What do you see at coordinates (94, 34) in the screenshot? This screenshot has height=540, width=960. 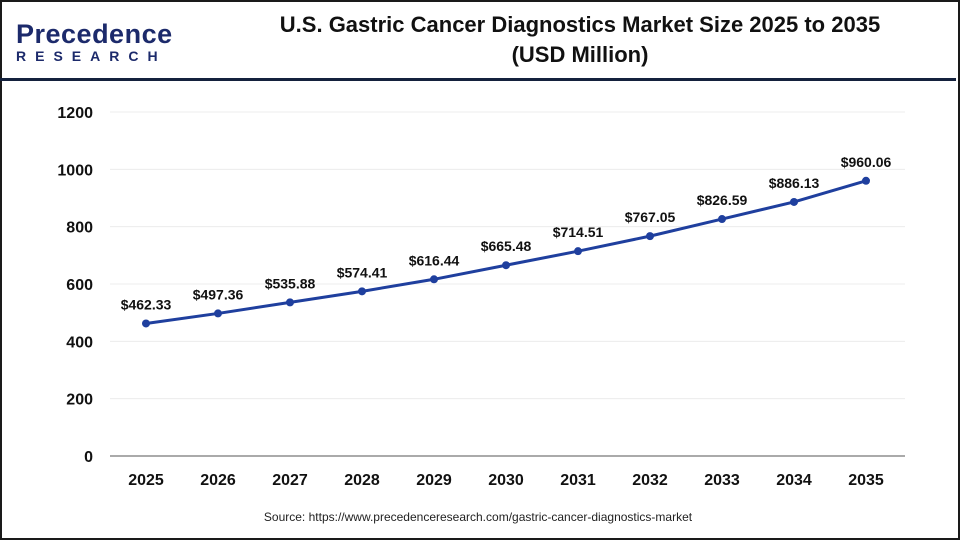 I see `logo-main-text: Precedence` at bounding box center [94, 34].